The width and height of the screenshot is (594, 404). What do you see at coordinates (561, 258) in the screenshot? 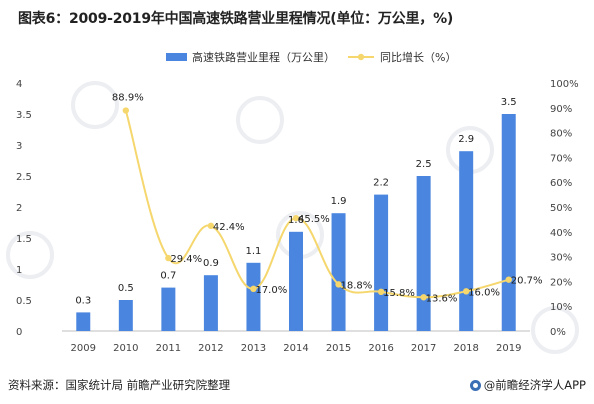
I see `right-y-tick-label: 30%` at bounding box center [561, 258].